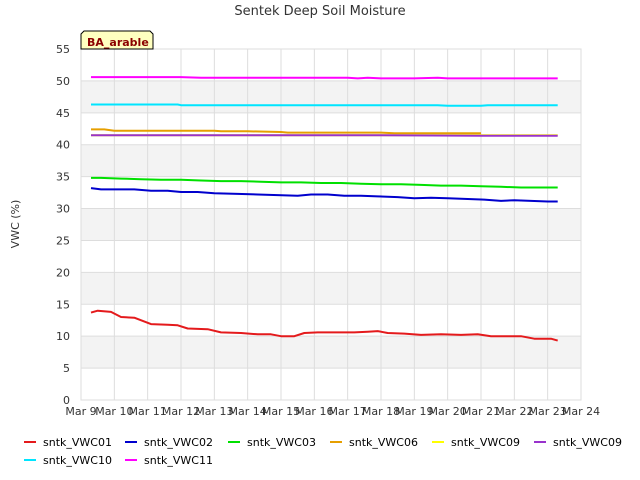 Image resolution: width=640 pixels, height=480 pixels. Describe the element at coordinates (63, 81) in the screenshot. I see `y-tick-label: 50` at that location.